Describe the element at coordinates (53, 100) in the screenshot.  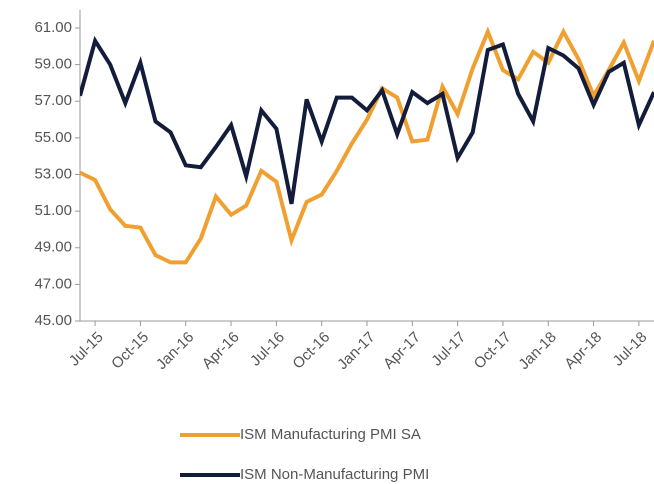
I see `y-tick-label: 57.00` at that location.